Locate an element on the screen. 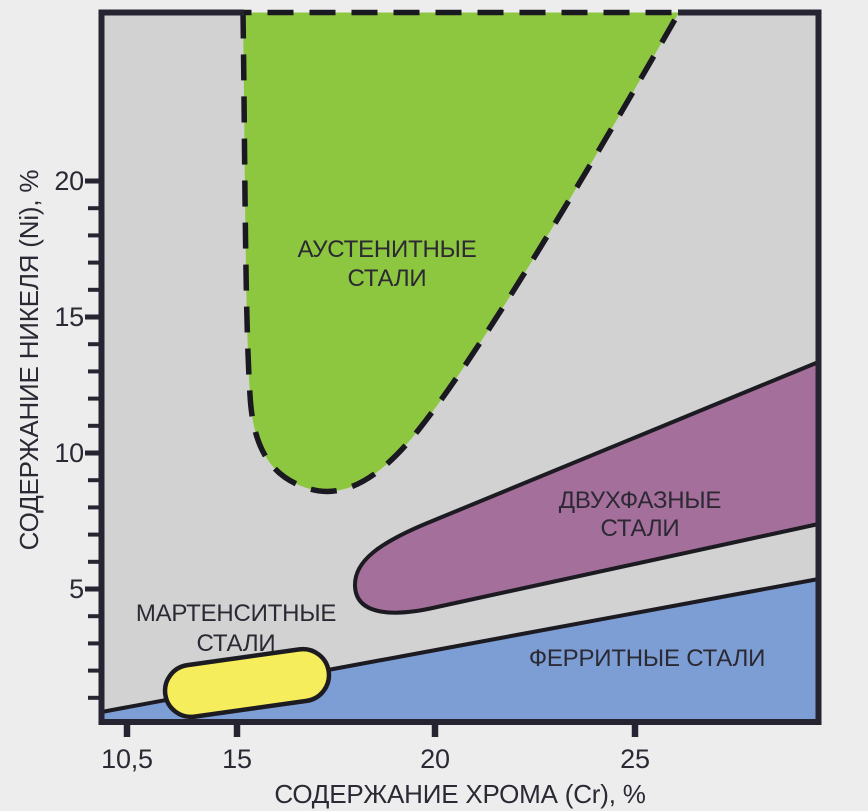  region-label-austenitic: АУСТЕНИТНЫЕ СТАЛИ is located at coordinates (386, 264).